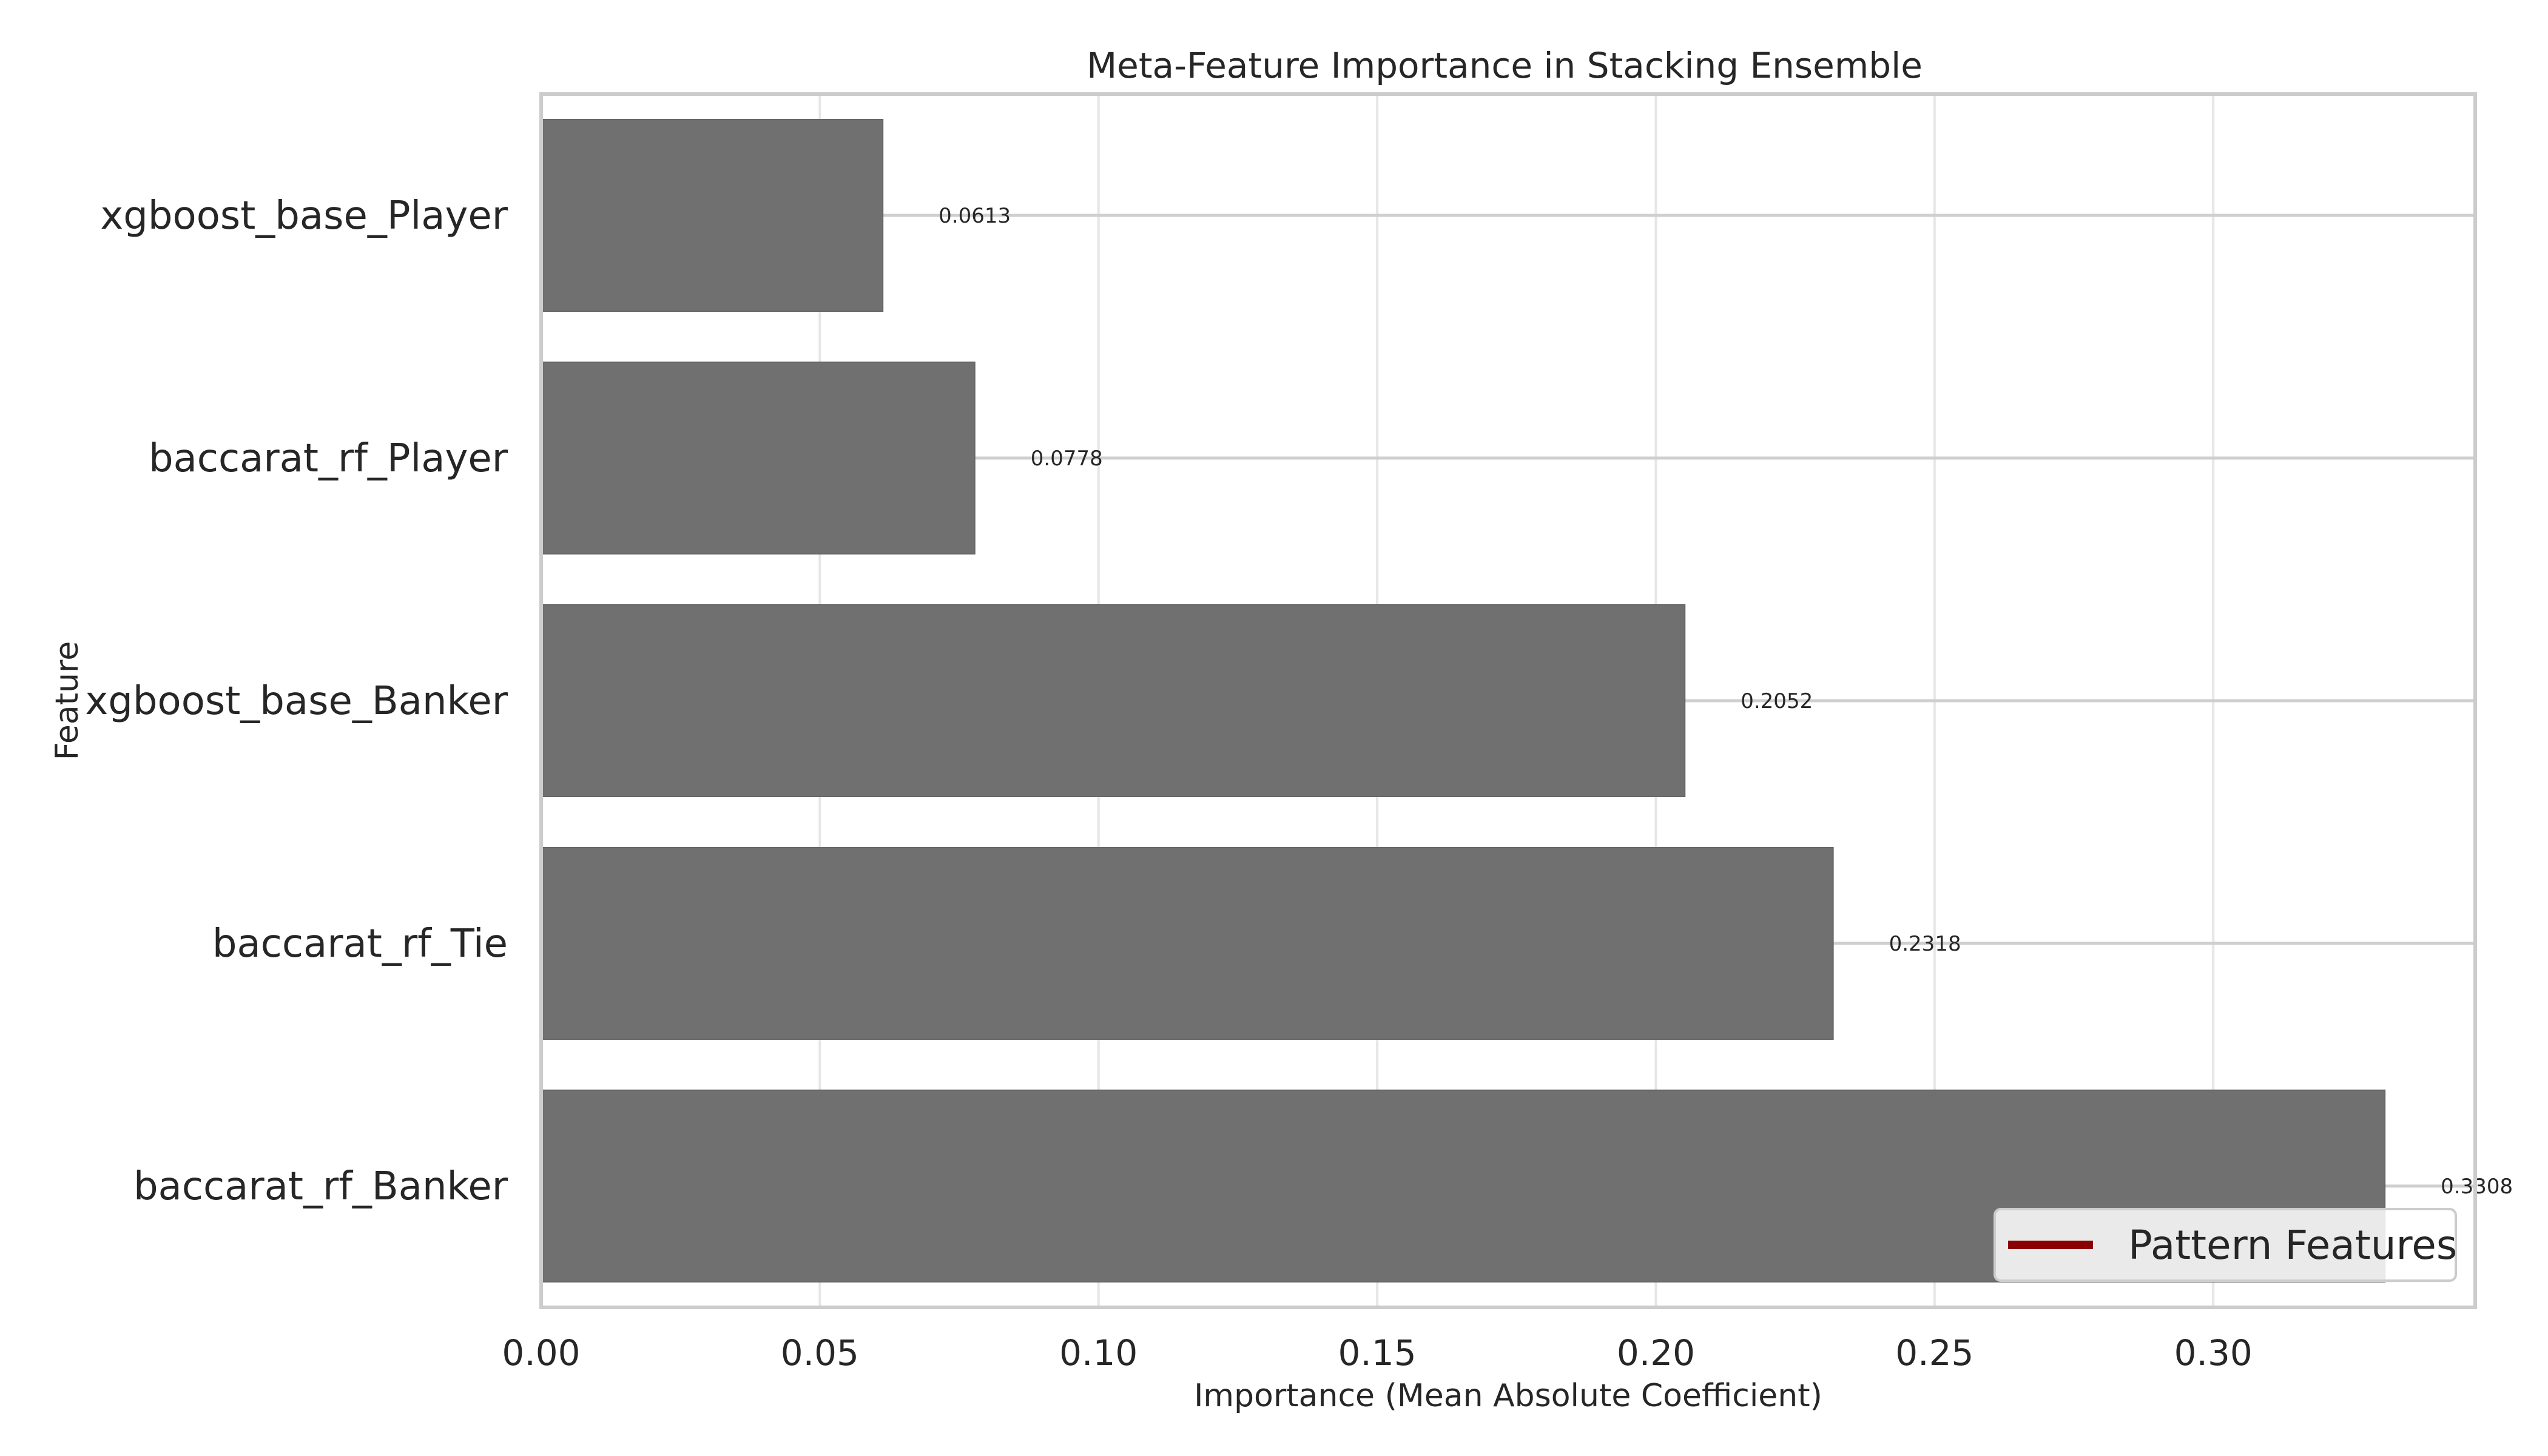 The height and width of the screenshot is (1456, 2548). What do you see at coordinates (1098, 1352) in the screenshot?
I see `x-tick-label: 0.10` at bounding box center [1098, 1352].